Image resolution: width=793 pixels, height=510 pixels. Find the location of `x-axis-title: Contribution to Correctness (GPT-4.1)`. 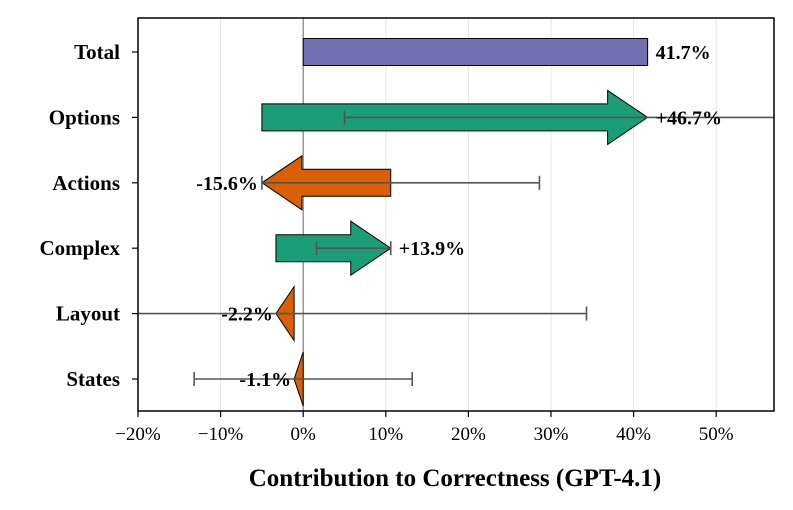

x-axis-title: Contribution to Correctness (GPT-4.1) is located at coordinates (455, 478).